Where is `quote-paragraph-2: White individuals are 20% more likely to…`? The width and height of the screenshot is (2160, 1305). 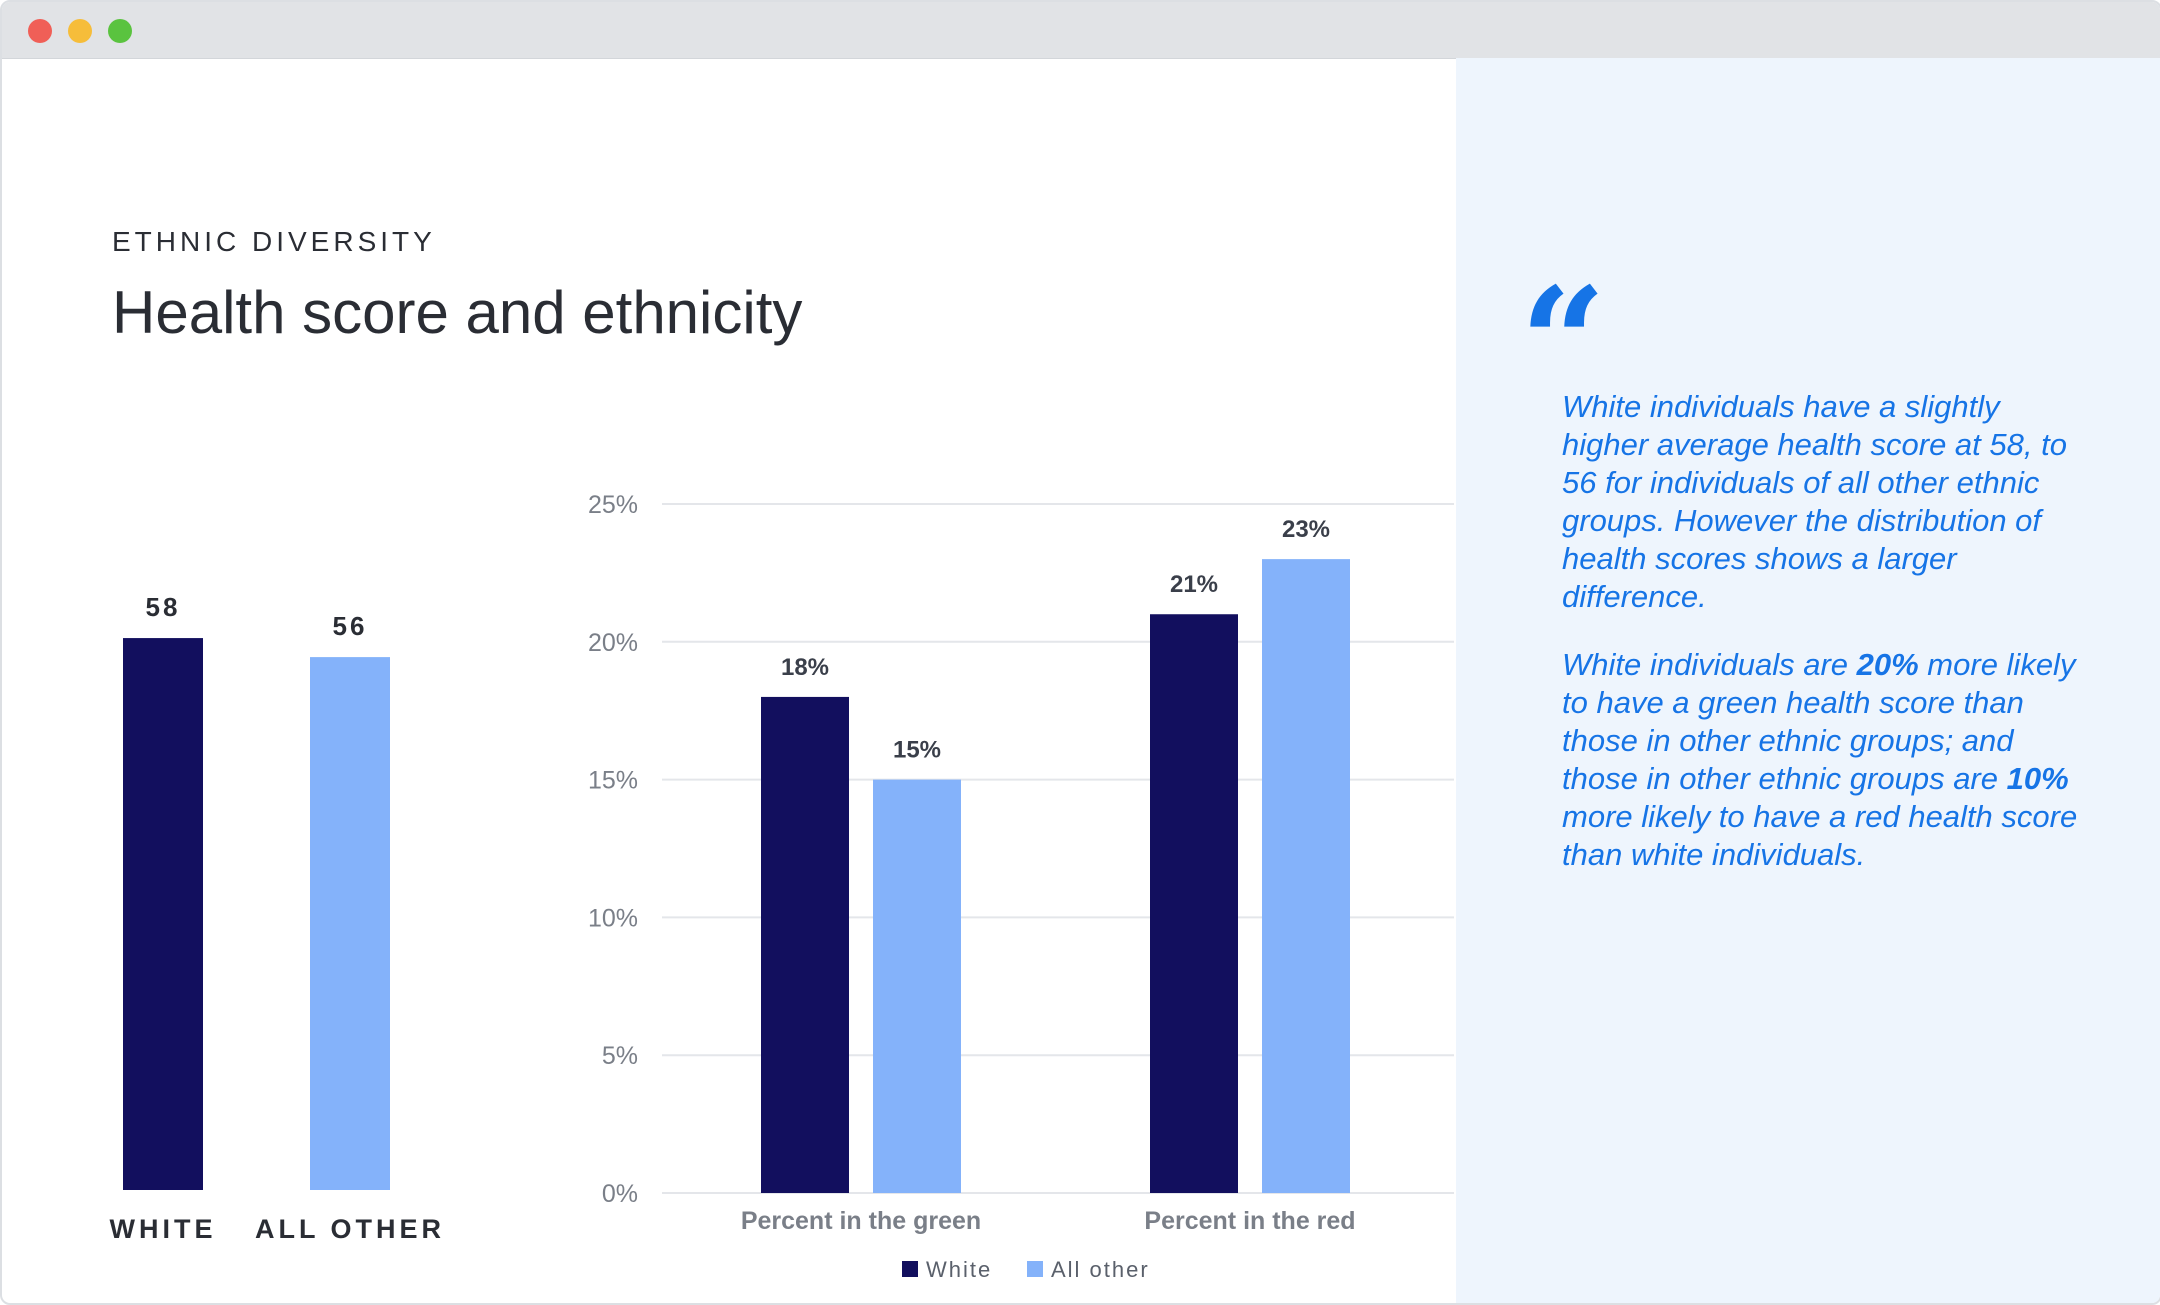
quote-paragraph-2: White individuals are 20% more likely to… is located at coordinates (1827, 760).